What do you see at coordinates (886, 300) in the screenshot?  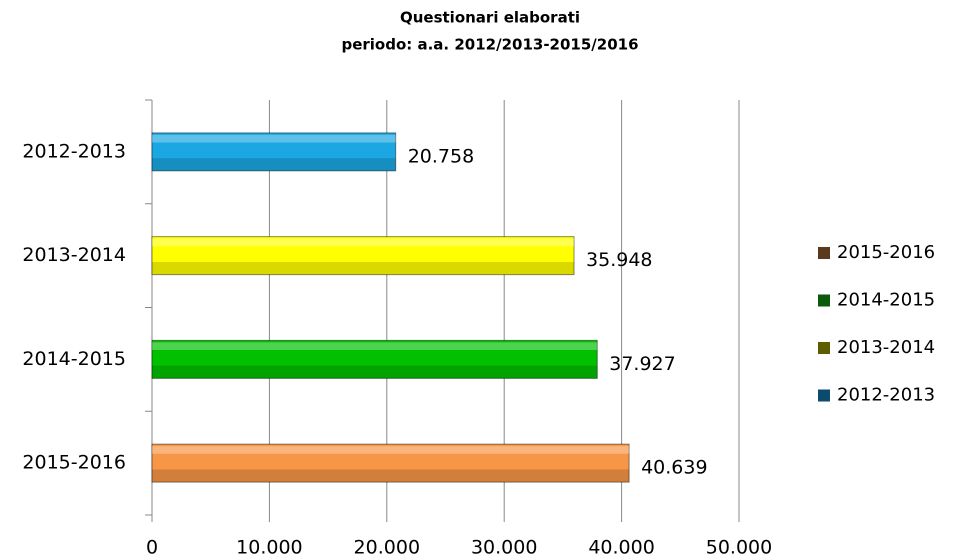 I see `legend-label: 2014-2015` at bounding box center [886, 300].